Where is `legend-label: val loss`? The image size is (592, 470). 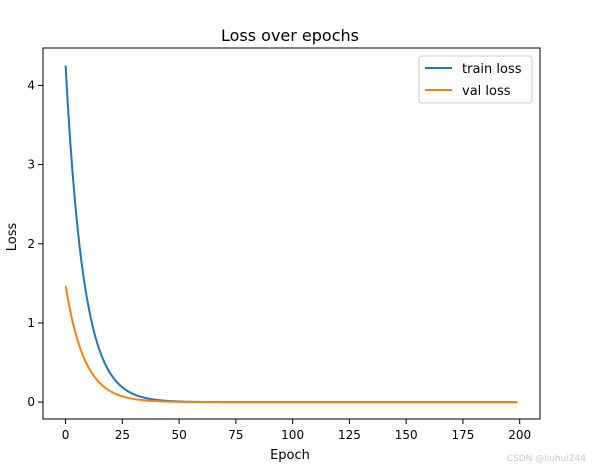 legend-label: val loss is located at coordinates (486, 91).